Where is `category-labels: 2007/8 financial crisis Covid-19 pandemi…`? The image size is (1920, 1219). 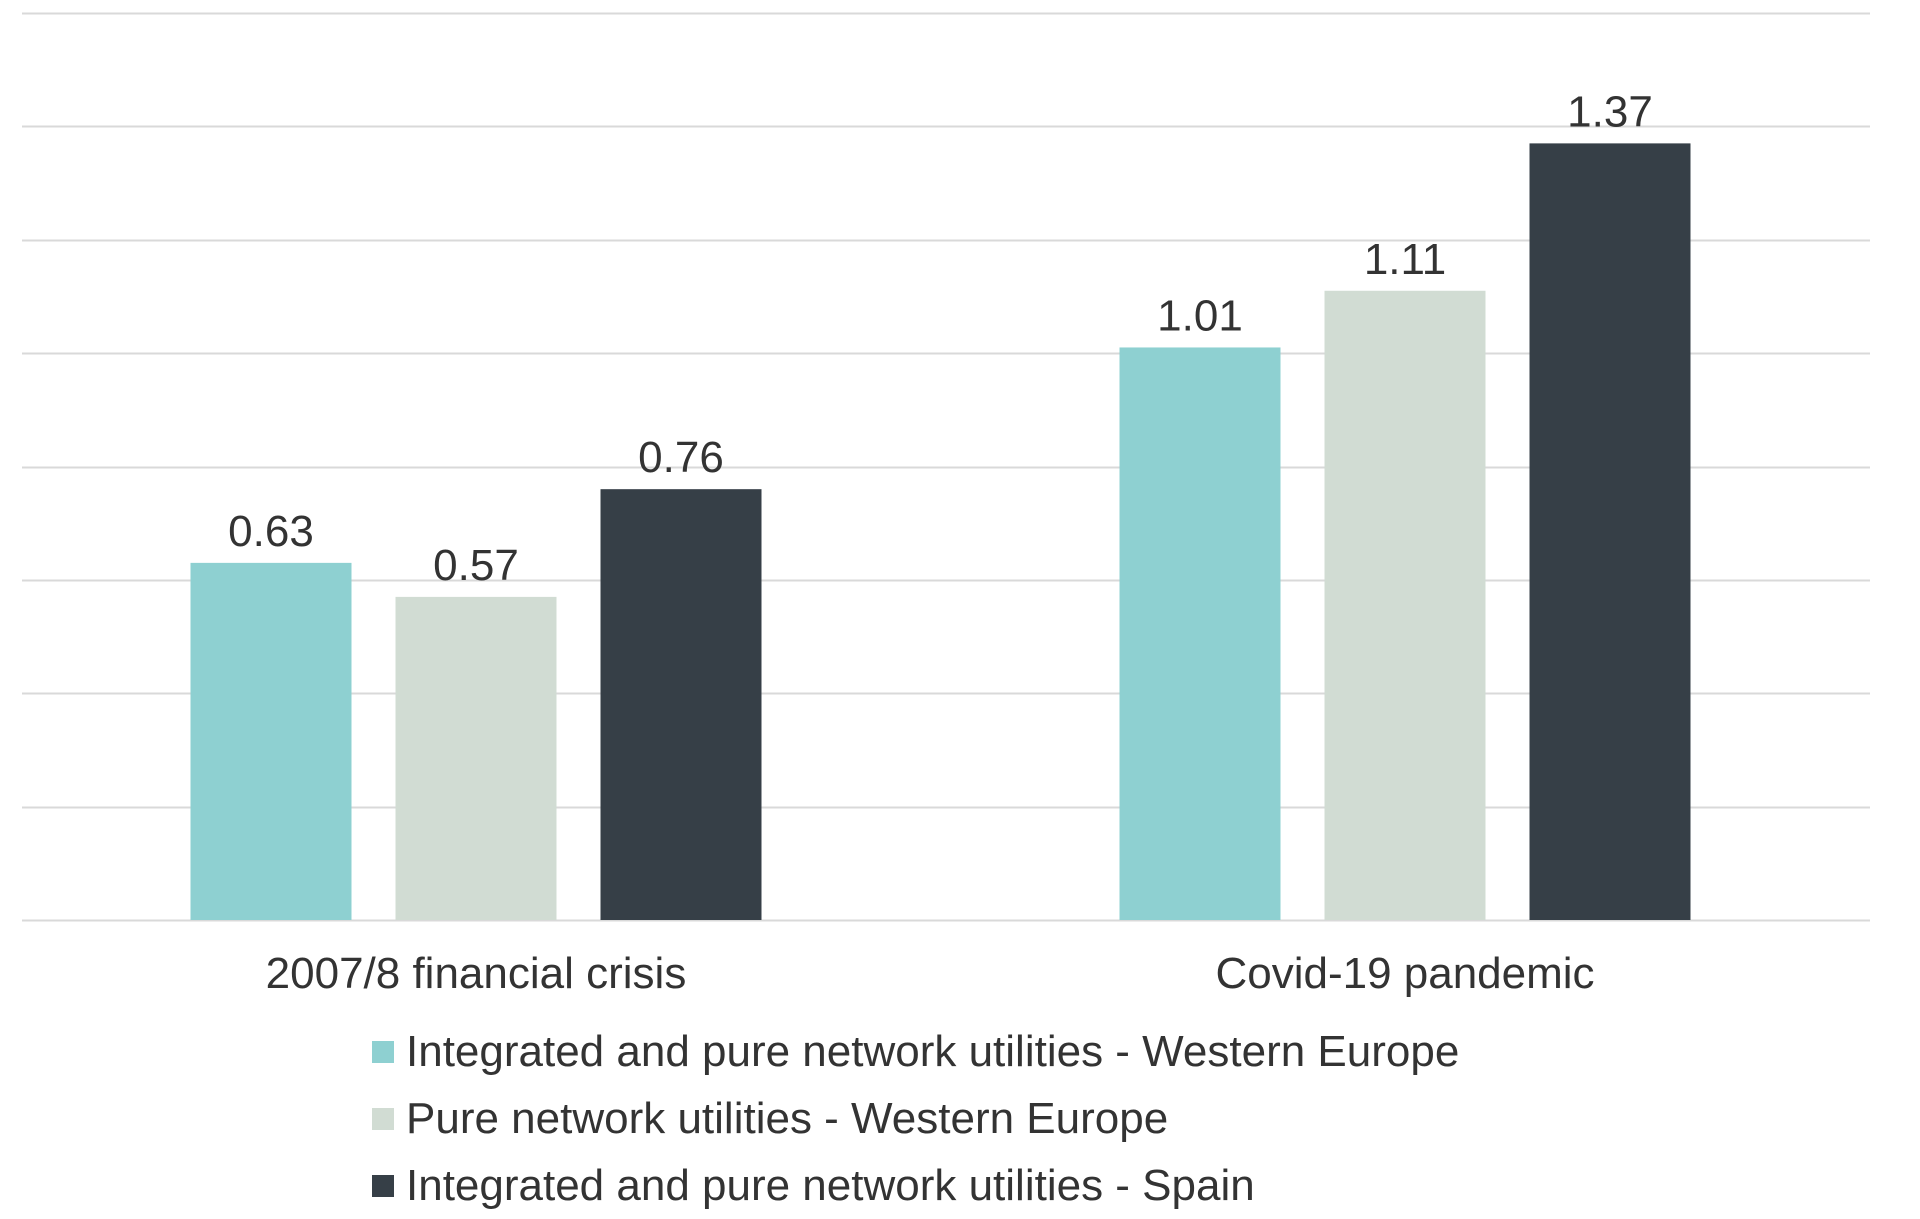 category-labels: 2007/8 financial crisis Covid-19 pandemi… is located at coordinates (930, 973).